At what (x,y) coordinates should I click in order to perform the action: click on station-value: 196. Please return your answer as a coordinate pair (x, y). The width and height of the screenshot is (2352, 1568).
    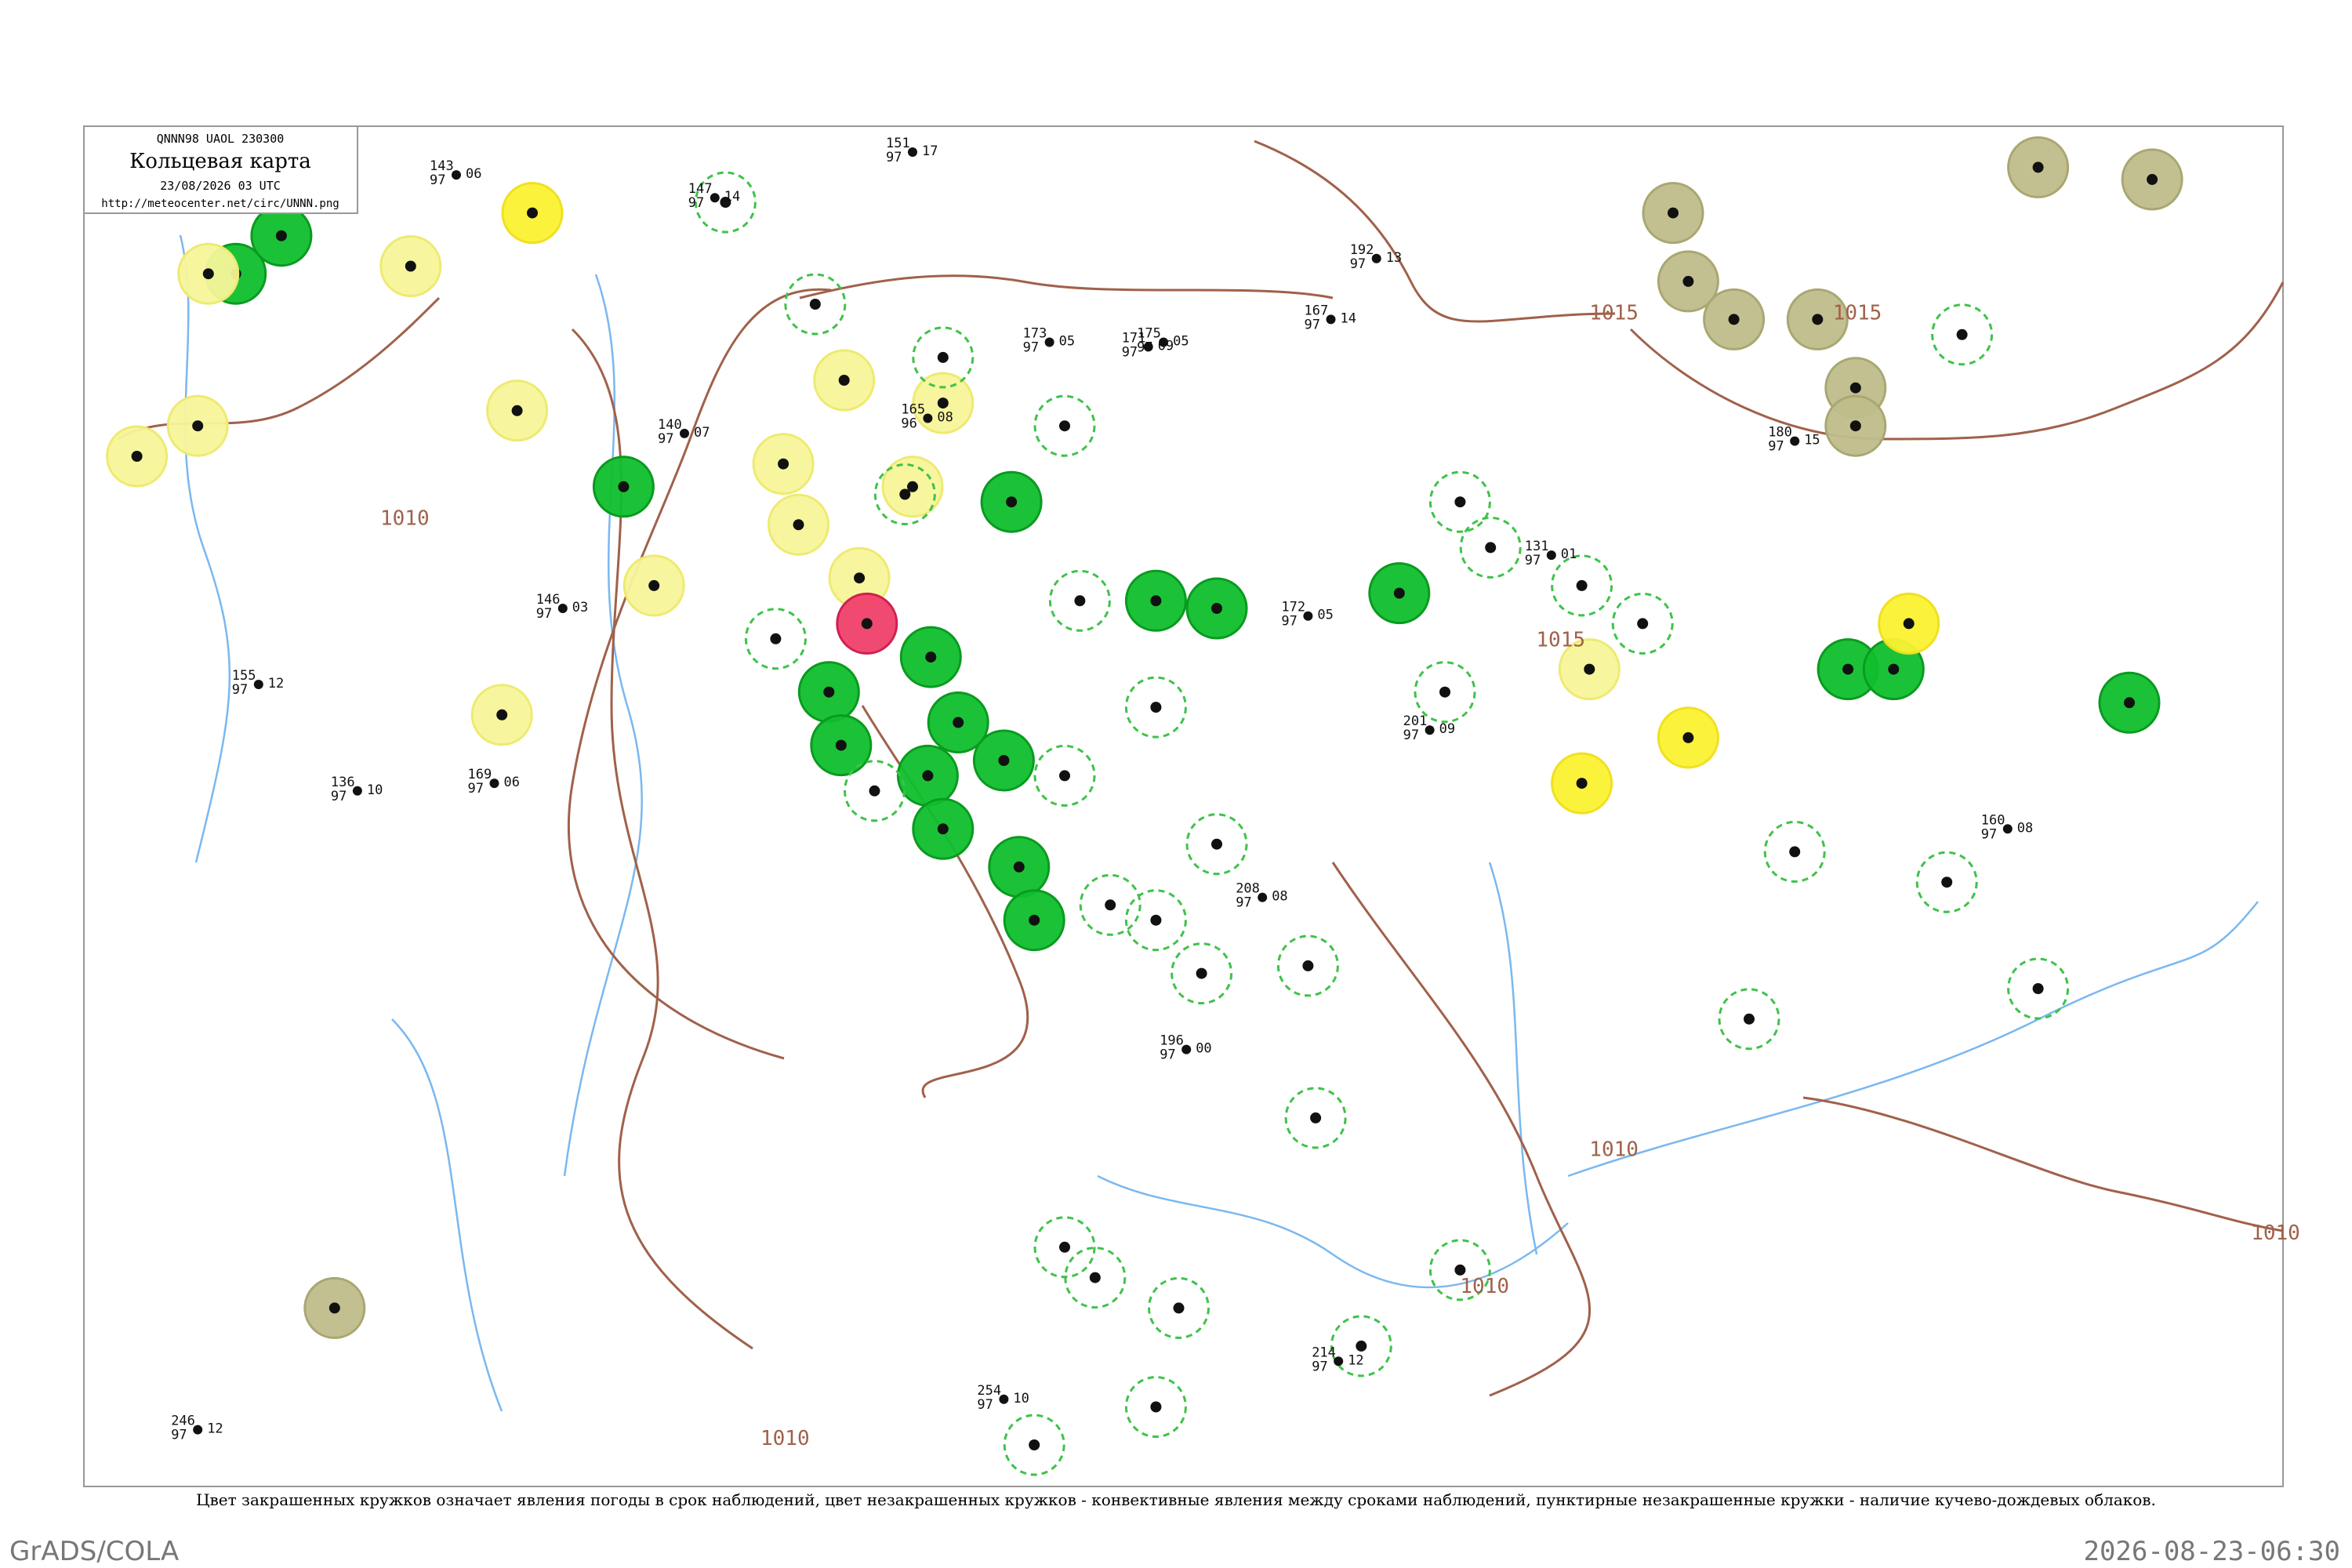
    Looking at the image, I should click on (1172, 1041).